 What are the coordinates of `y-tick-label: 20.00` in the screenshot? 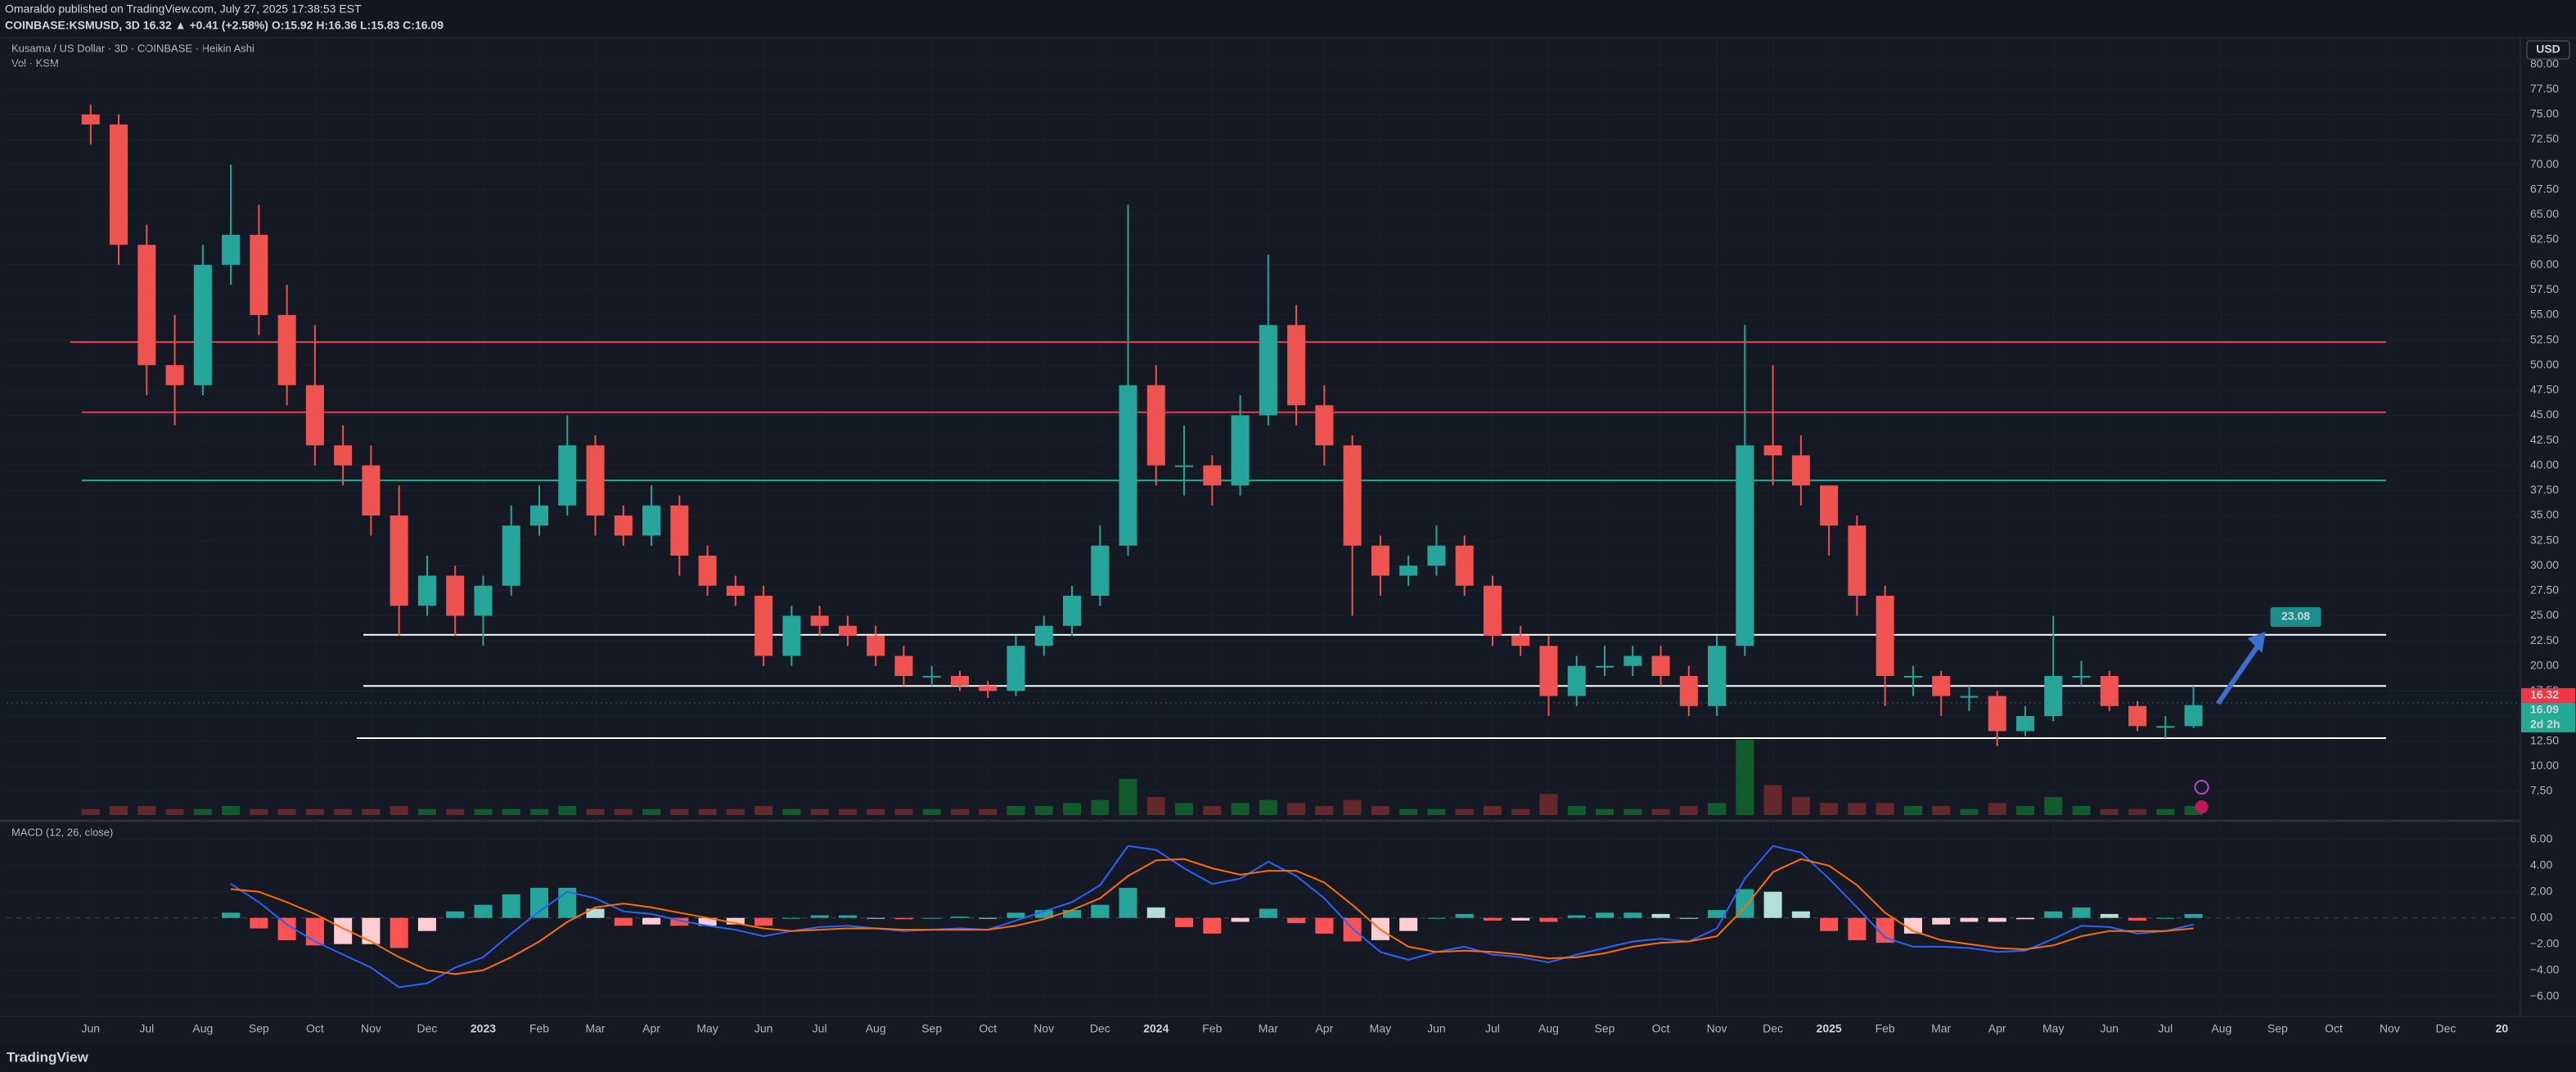 It's located at (2544, 664).